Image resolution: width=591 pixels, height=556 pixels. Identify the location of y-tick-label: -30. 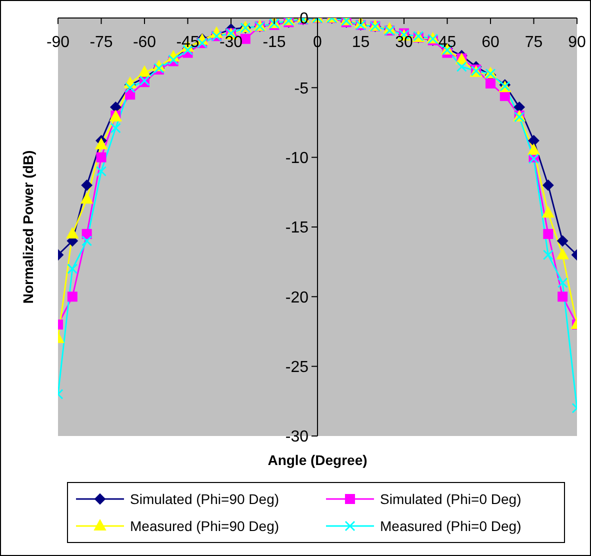
(297, 437).